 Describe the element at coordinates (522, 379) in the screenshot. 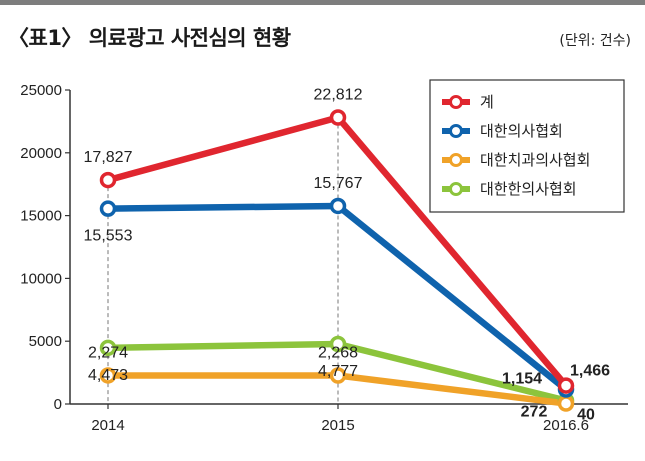

I see `data-label: 1,154` at that location.